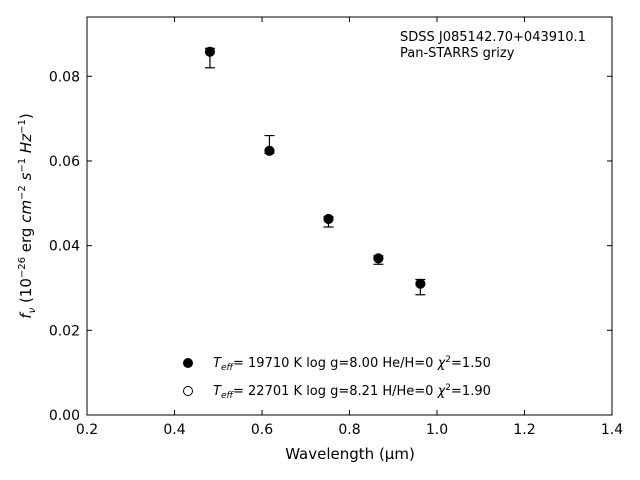  What do you see at coordinates (369, 363) in the screenshot?
I see `legend-1-params: log g=8.00 He/H=0` at bounding box center [369, 363].